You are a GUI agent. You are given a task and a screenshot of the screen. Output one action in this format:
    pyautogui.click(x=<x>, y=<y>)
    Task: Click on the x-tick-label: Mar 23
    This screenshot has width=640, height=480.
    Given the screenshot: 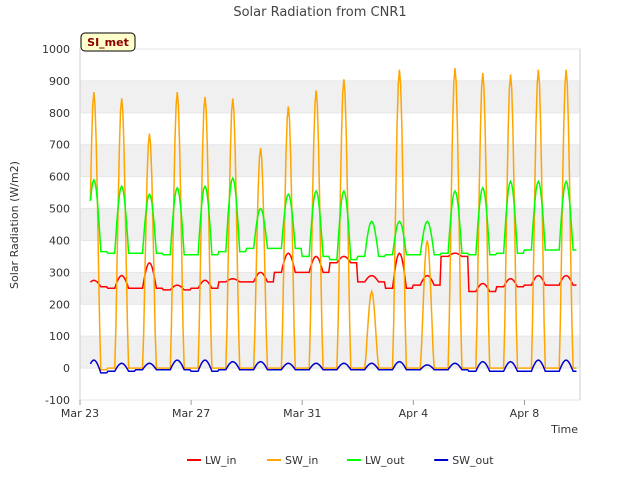 What is the action you would take?
    pyautogui.click(x=80, y=413)
    